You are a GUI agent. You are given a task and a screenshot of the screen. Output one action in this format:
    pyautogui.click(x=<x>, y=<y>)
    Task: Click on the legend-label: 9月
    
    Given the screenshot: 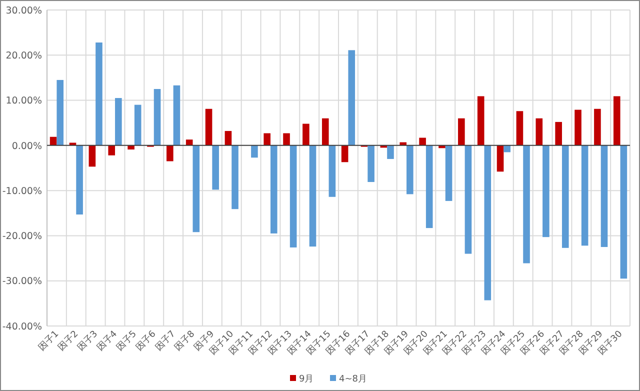 What is the action you would take?
    pyautogui.click(x=306, y=379)
    